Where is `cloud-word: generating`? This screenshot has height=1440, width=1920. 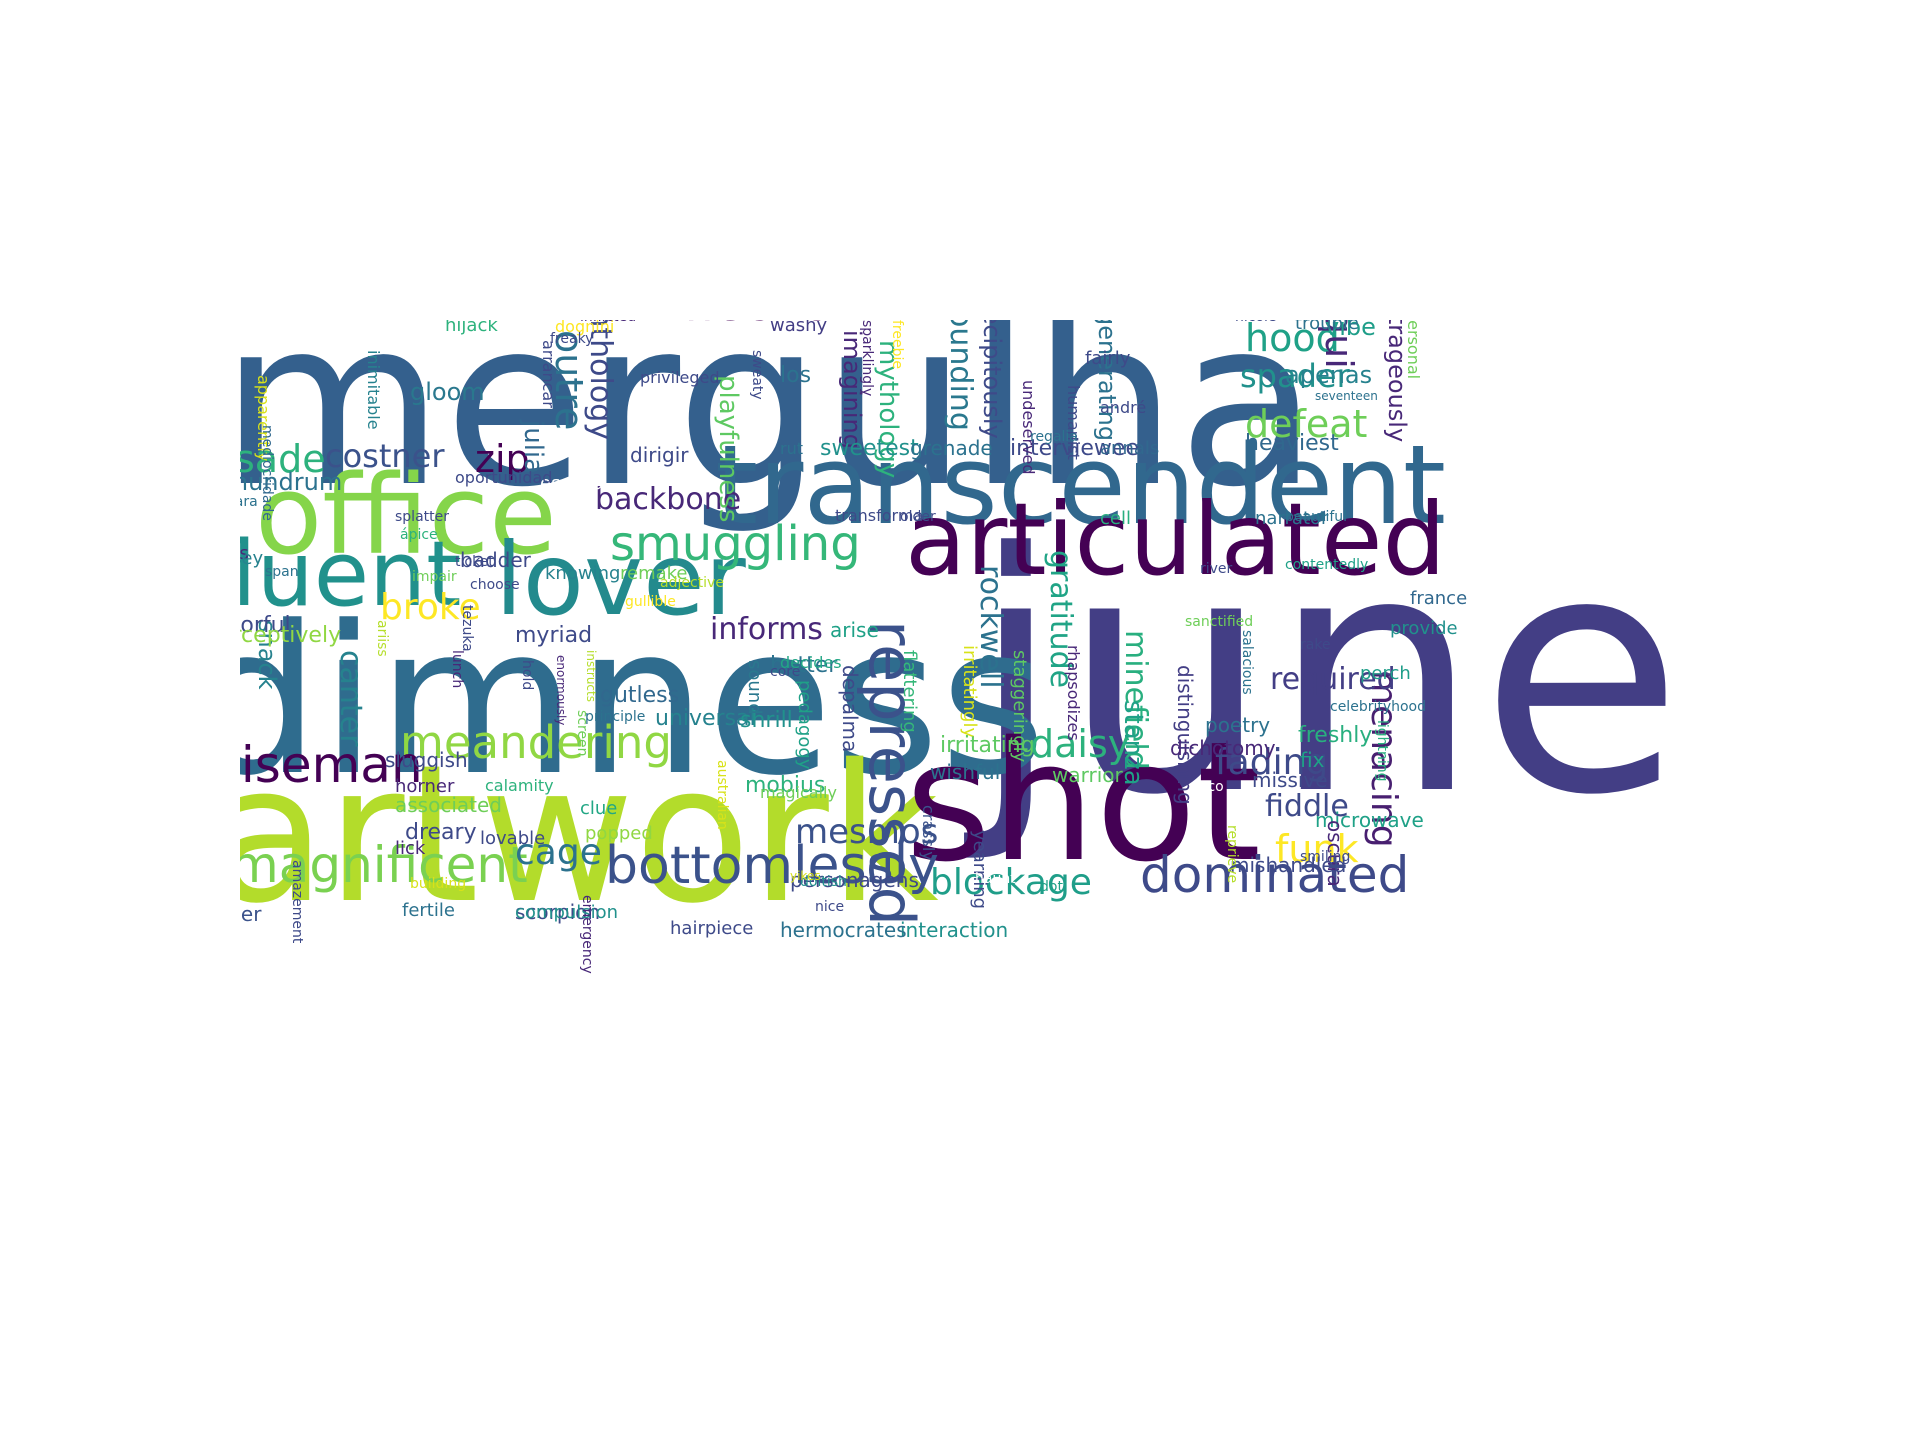 cloud-word: generating is located at coordinates (1107, 381).